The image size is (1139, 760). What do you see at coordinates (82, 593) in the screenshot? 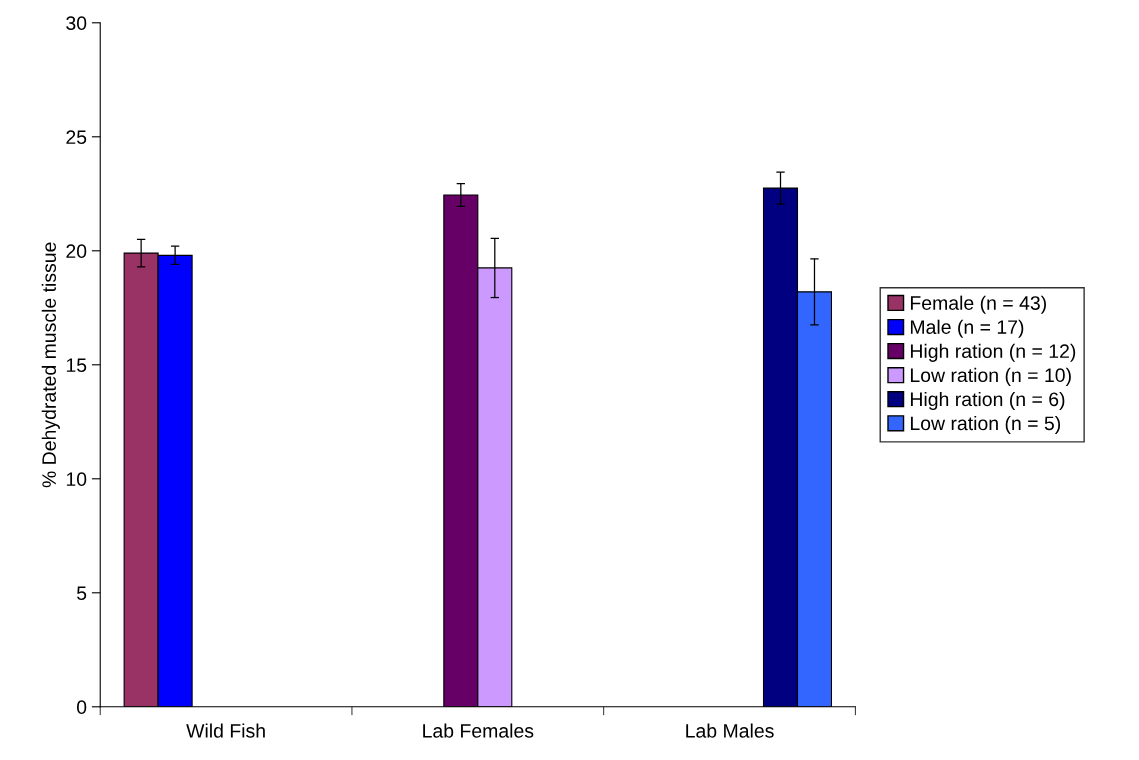
I see `y-tick-label: 5` at bounding box center [82, 593].